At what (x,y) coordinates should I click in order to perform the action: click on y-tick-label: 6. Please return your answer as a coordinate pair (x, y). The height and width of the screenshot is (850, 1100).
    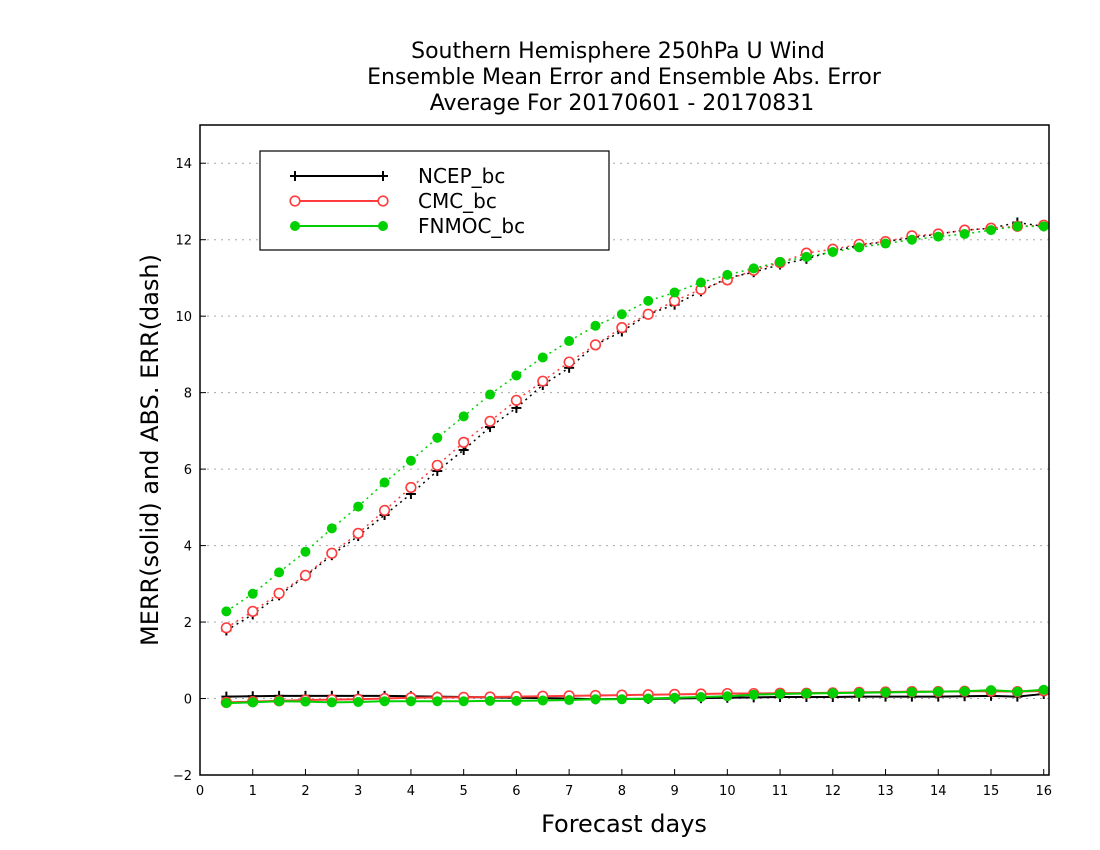
    Looking at the image, I should click on (188, 470).